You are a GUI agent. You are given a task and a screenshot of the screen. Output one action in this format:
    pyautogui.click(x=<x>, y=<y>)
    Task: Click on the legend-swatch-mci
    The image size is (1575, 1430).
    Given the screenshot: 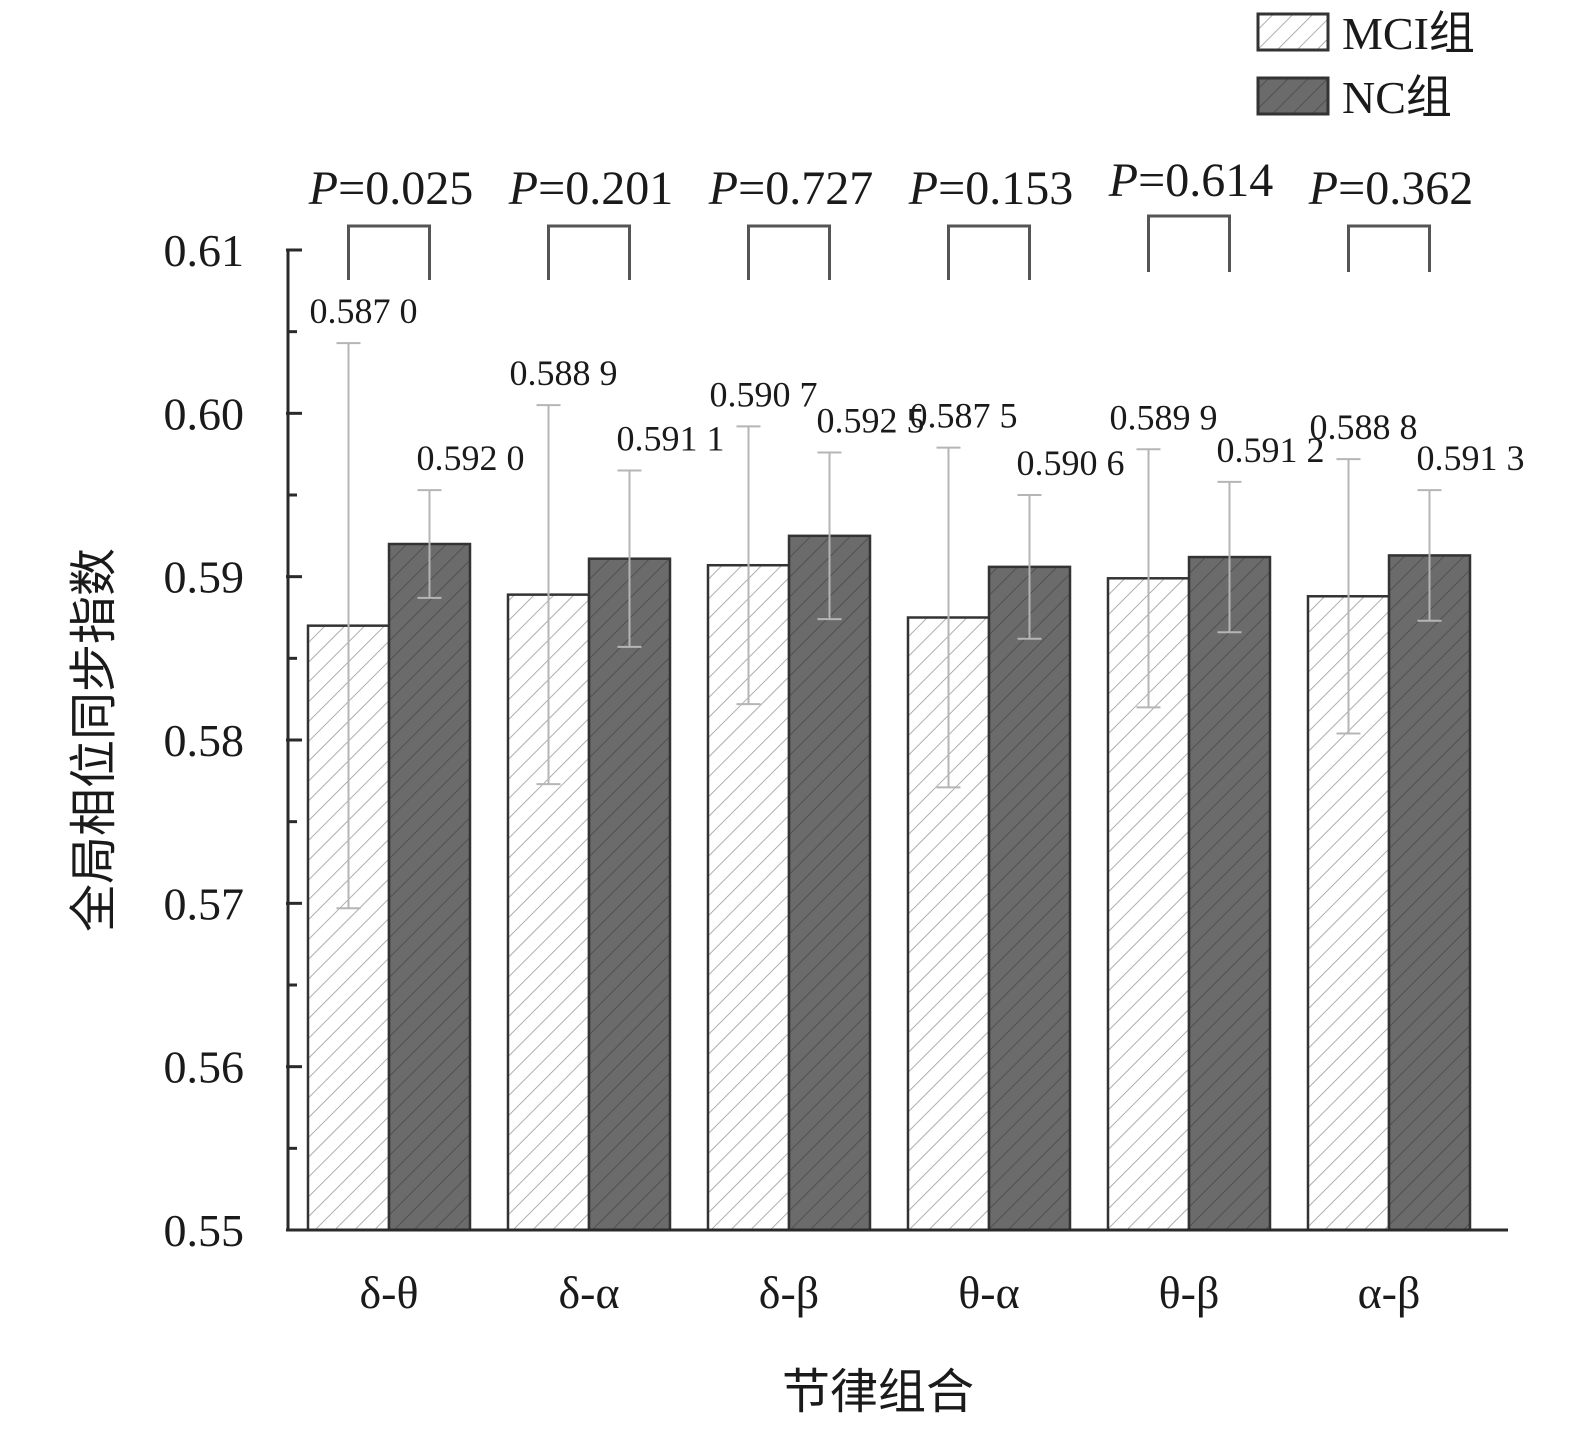 What is the action you would take?
    pyautogui.click(x=1293, y=32)
    